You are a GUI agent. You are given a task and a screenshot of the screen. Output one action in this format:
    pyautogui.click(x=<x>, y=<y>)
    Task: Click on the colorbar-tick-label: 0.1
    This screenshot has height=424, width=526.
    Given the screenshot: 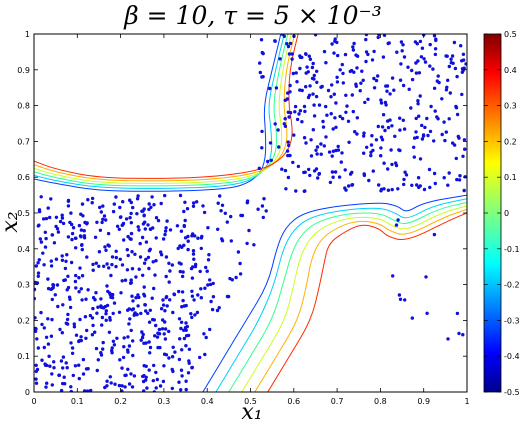 What is the action you would take?
    pyautogui.click(x=510, y=177)
    